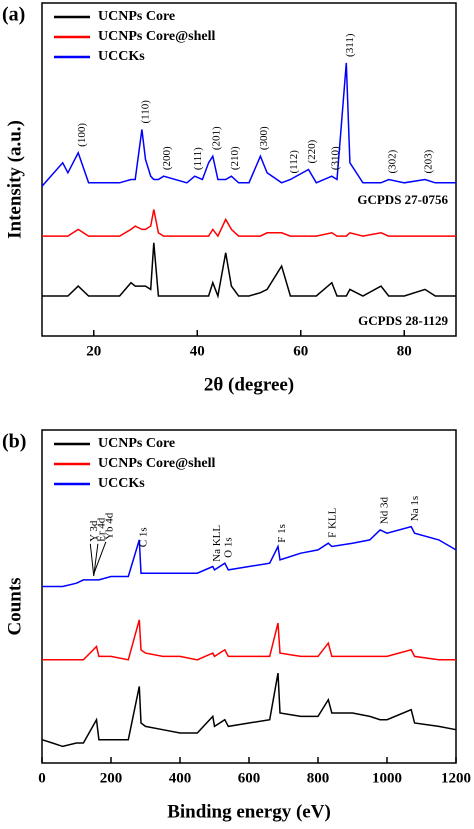 This screenshot has height=829, width=474. Describe the element at coordinates (249, 384) in the screenshot. I see `x-axis-title: 2θ (degree)` at that location.